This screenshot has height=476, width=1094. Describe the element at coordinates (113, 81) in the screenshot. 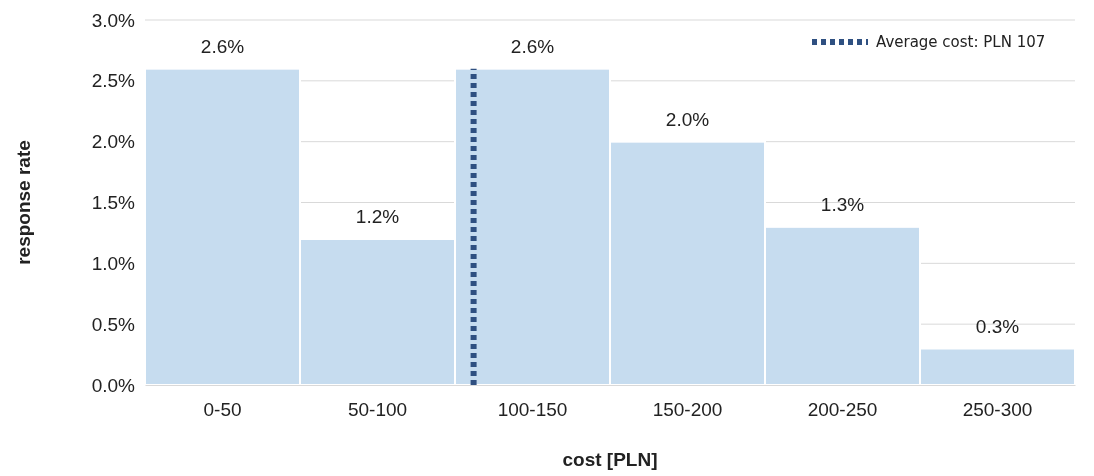

I see `y-tick-label: 2.5%` at that location.